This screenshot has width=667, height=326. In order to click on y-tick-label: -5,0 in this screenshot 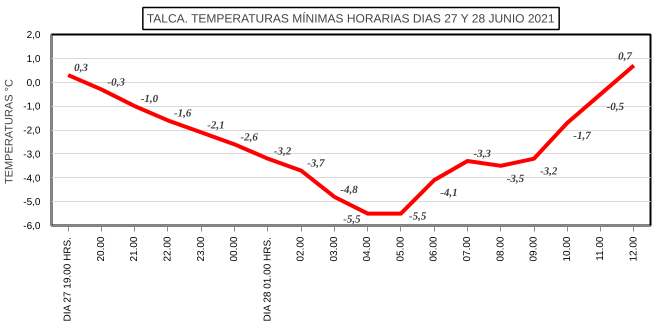, I will do `click(32, 202)`.